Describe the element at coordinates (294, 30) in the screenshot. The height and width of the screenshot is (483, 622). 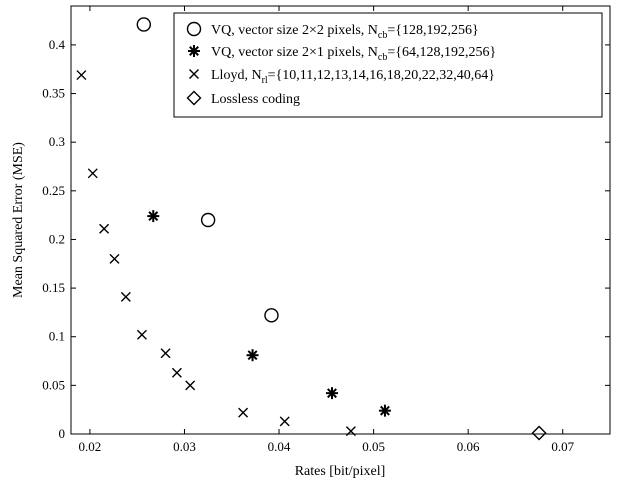
I see `legend-label: VQ, vector size 2×2 pixels, N` at that location.